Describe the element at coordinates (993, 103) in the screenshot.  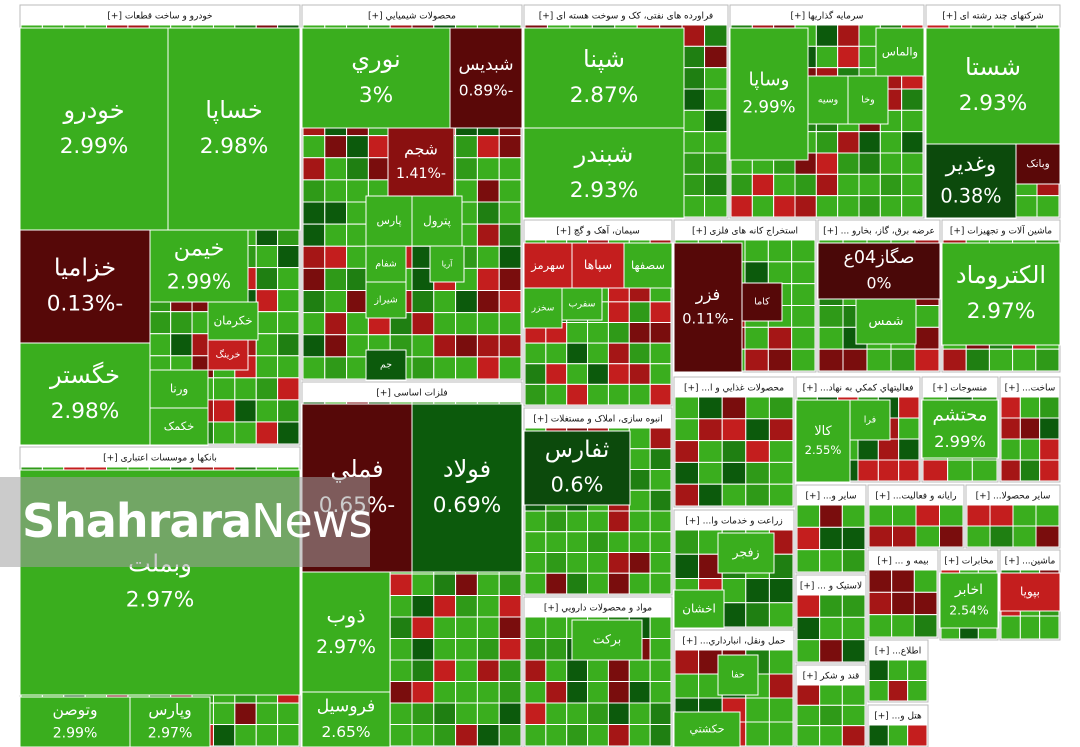
I see `tile-change: 2.93%` at that location.